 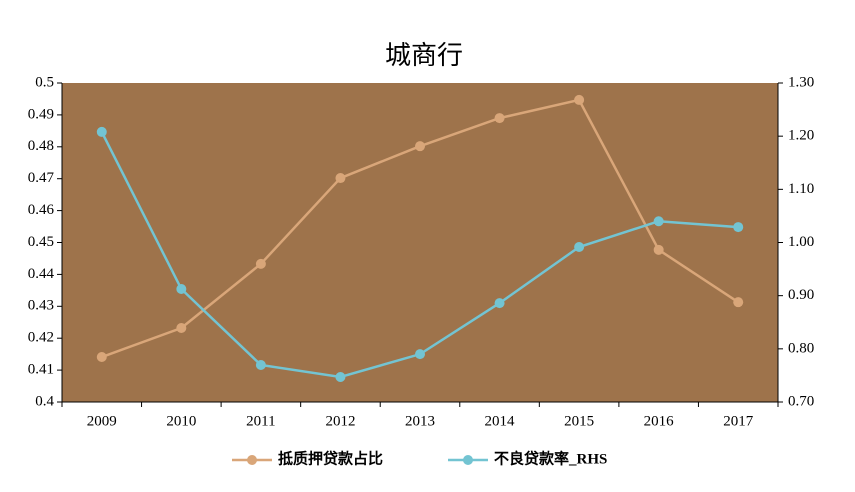 I want to click on y2-tick-label: 0.80, so click(x=801, y=348).